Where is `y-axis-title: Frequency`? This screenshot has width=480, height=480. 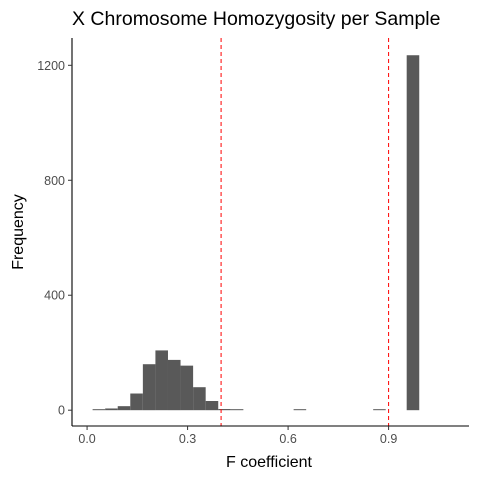 y-axis-title: Frequency is located at coordinates (18, 232).